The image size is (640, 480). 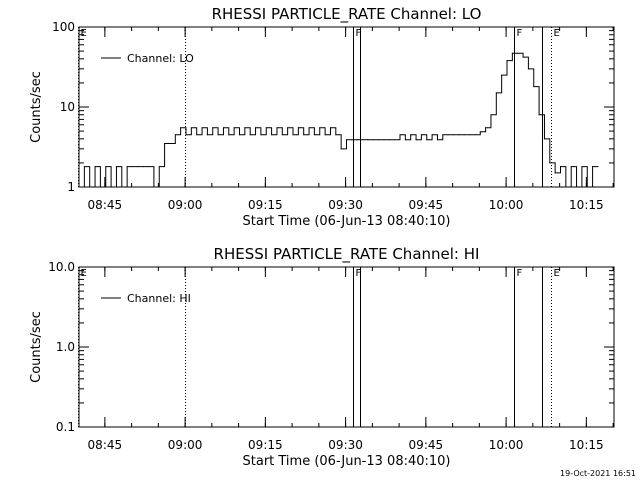 I want to click on y-tick-label: 1.0, so click(x=65, y=347).